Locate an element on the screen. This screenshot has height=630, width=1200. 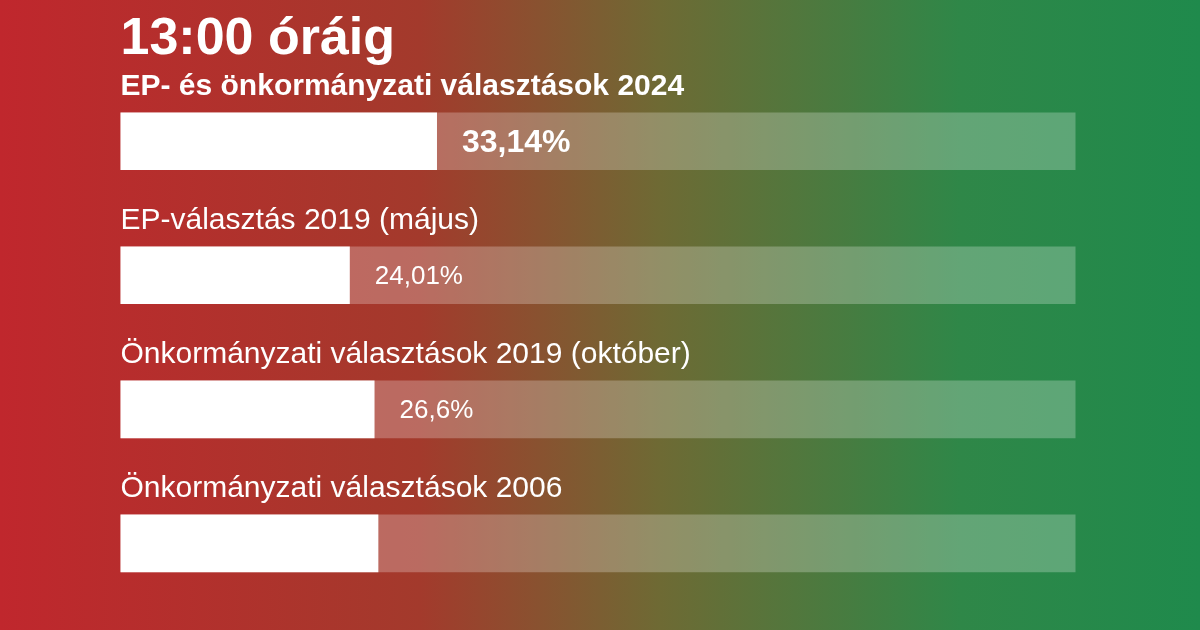
y-tick-label: EP- és önkormányzati választások 2024 is located at coordinates (402, 85).